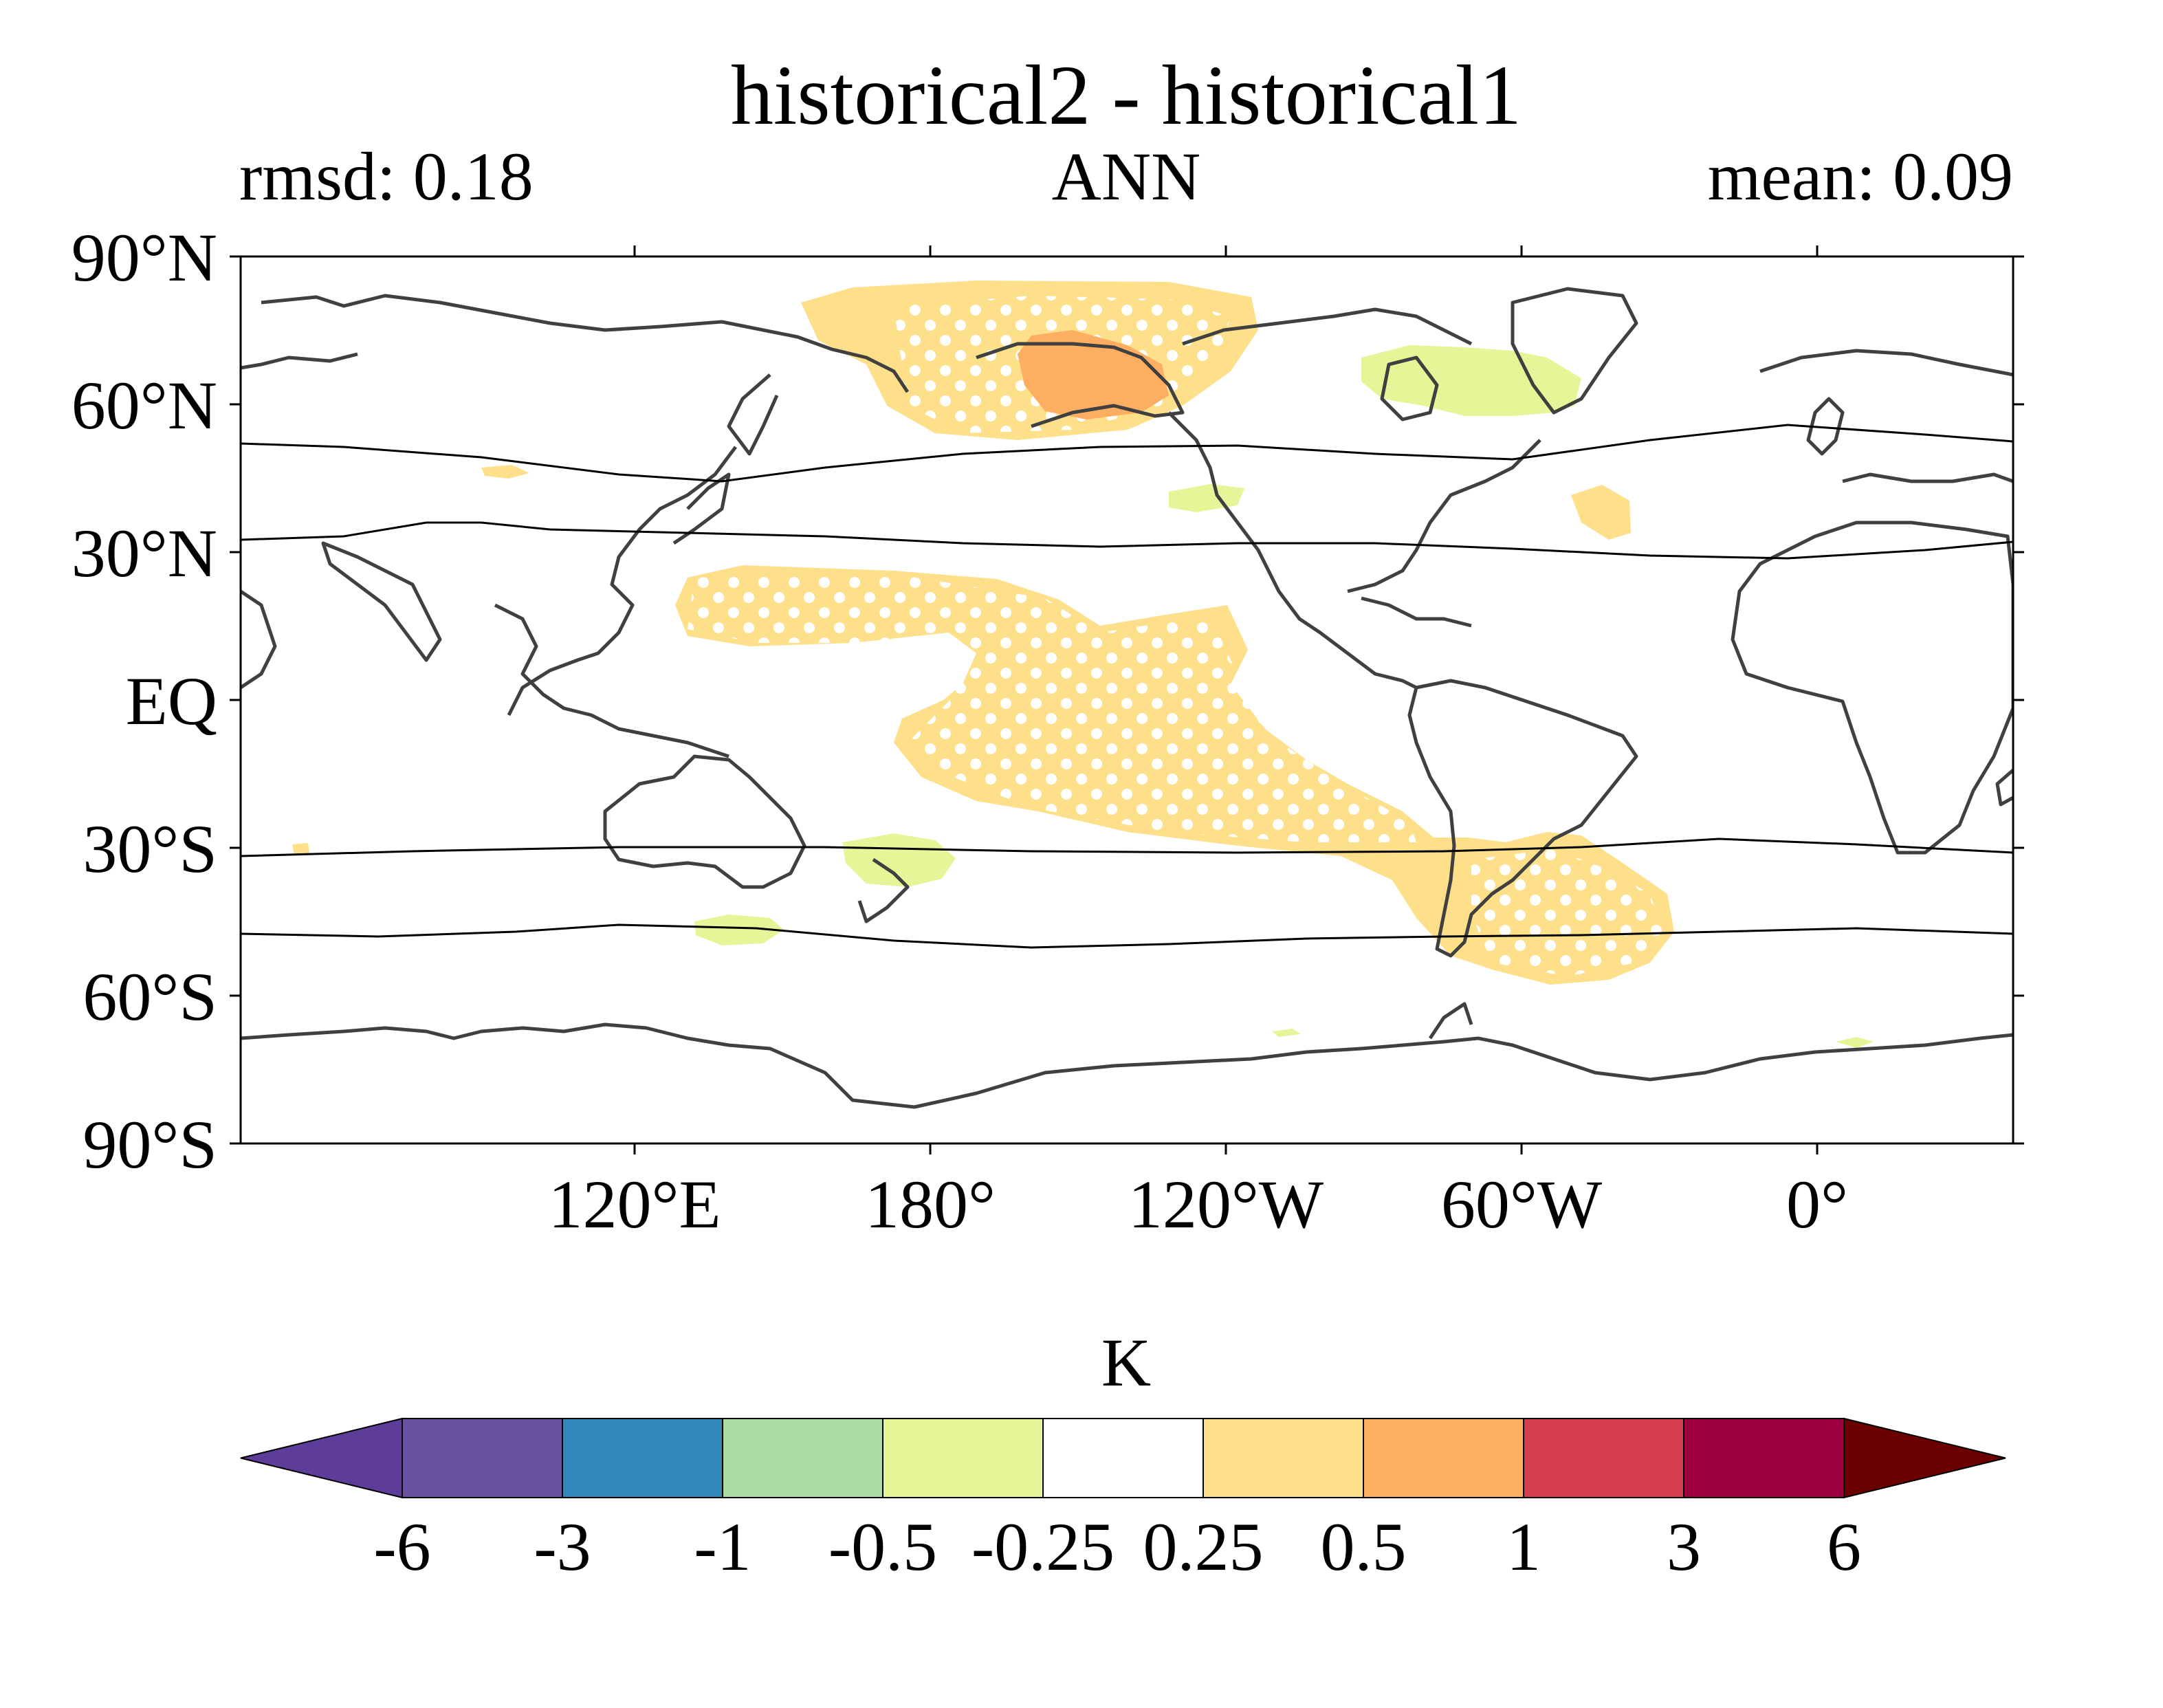 This screenshot has height=1708, width=2163. I want to click on coast-uk, so click(1825, 426).